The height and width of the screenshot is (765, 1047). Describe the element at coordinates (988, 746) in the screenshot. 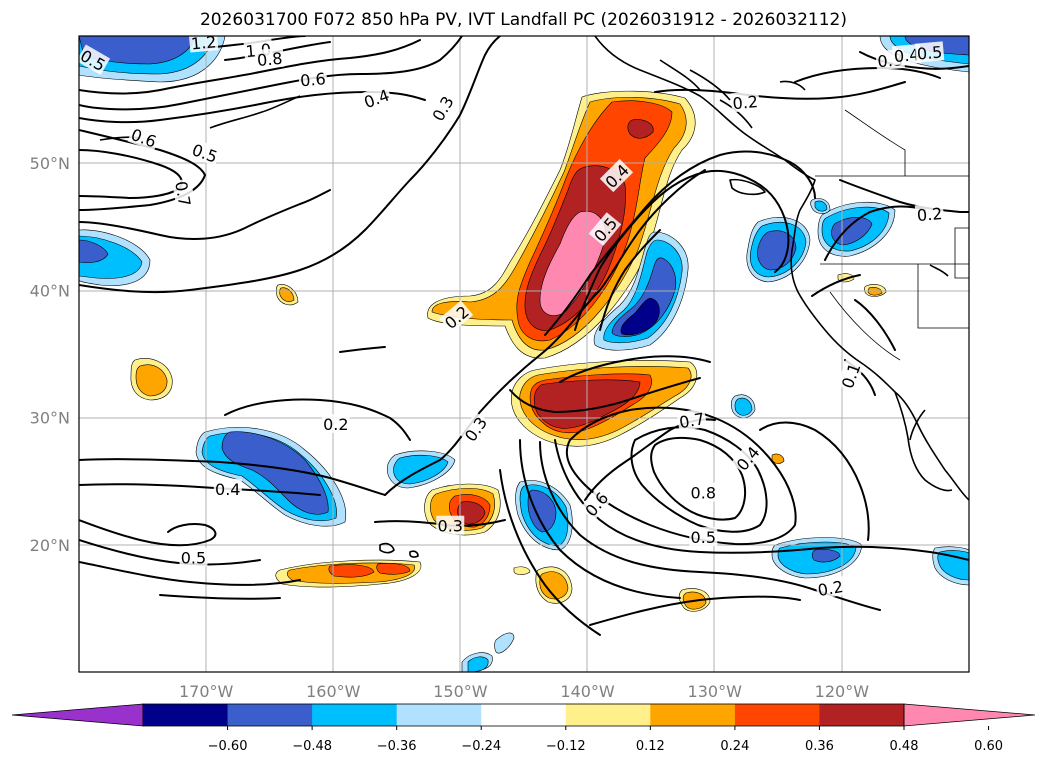

I see `colorbar-tick-label: 0.60` at that location.